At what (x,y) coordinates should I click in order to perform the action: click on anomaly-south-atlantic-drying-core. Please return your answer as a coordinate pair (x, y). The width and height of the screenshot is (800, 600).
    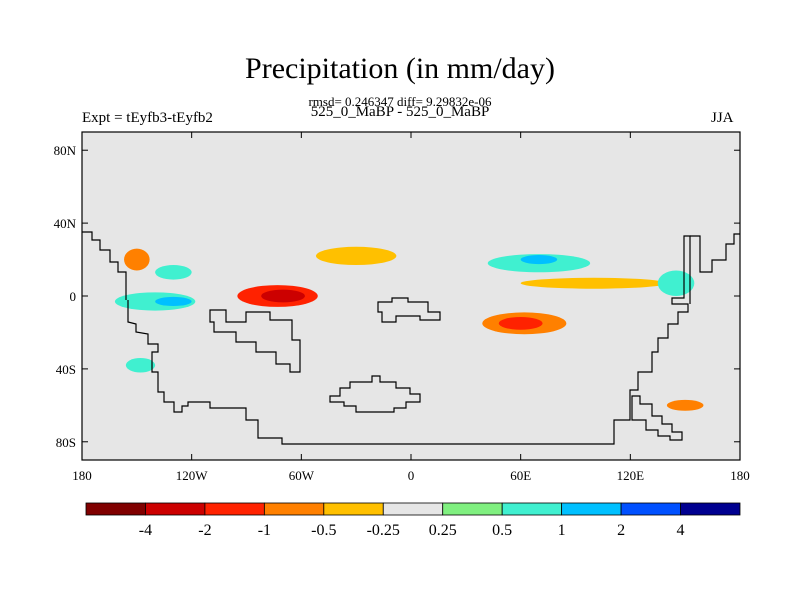
    Looking at the image, I should click on (520, 323).